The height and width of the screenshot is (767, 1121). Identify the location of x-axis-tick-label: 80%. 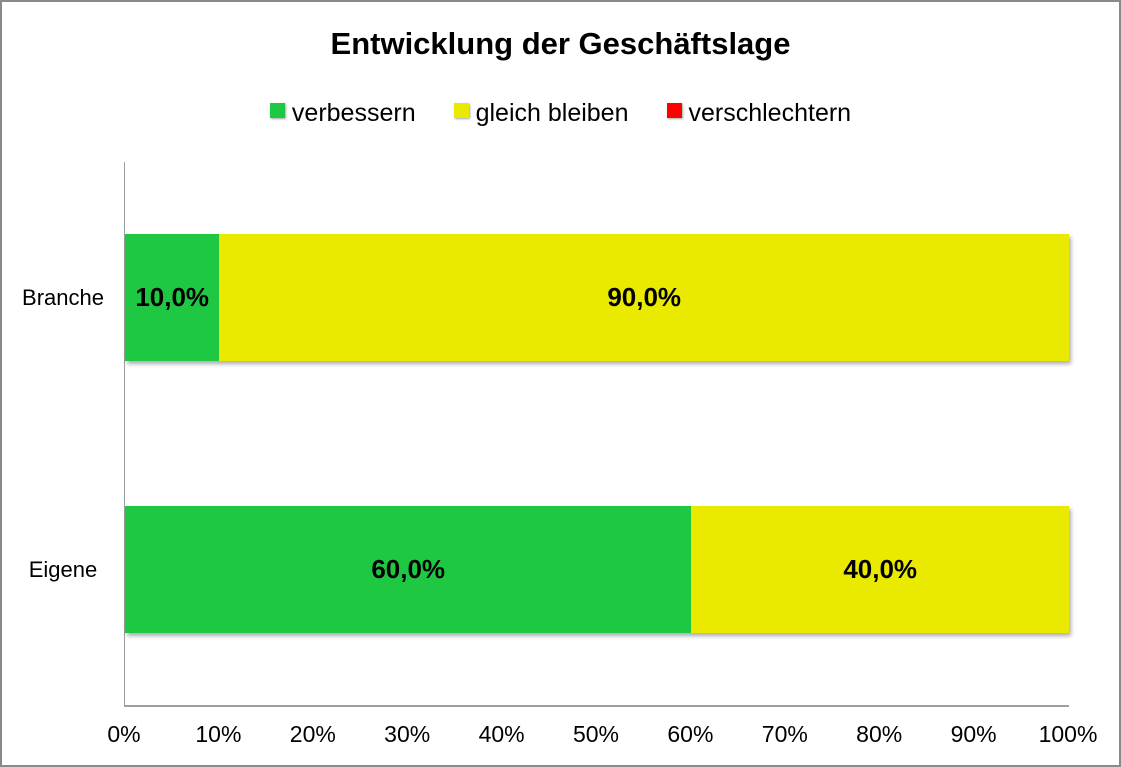
(879, 734).